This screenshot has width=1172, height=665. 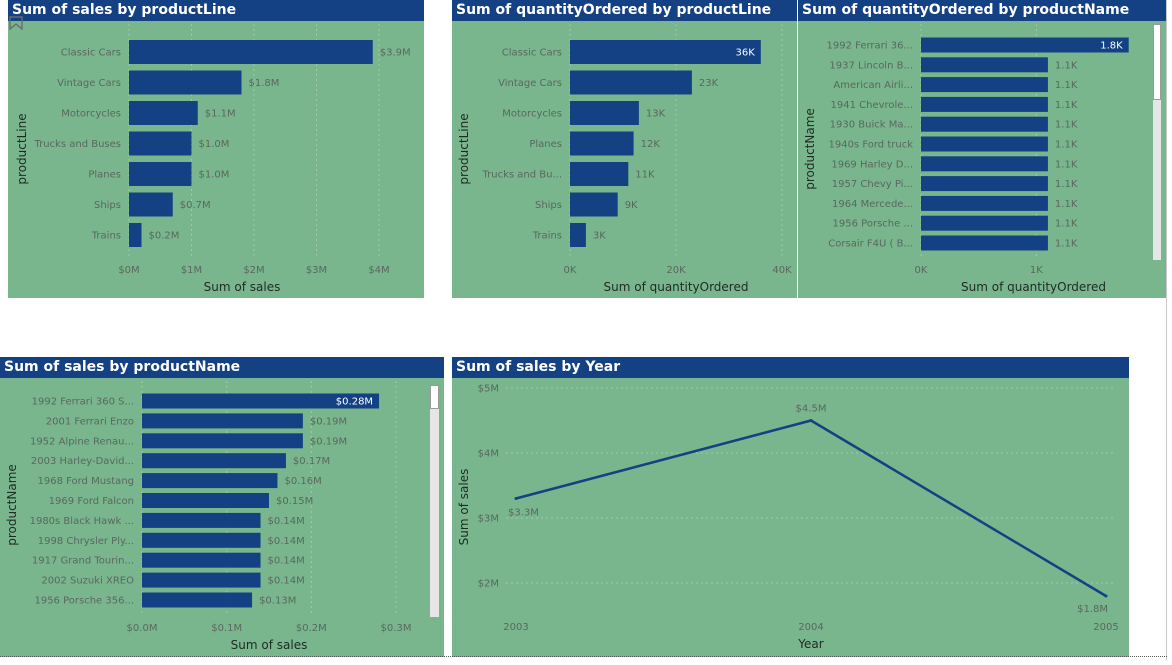 What do you see at coordinates (396, 628) in the screenshot?
I see `x-tick-label: $0.3M` at bounding box center [396, 628].